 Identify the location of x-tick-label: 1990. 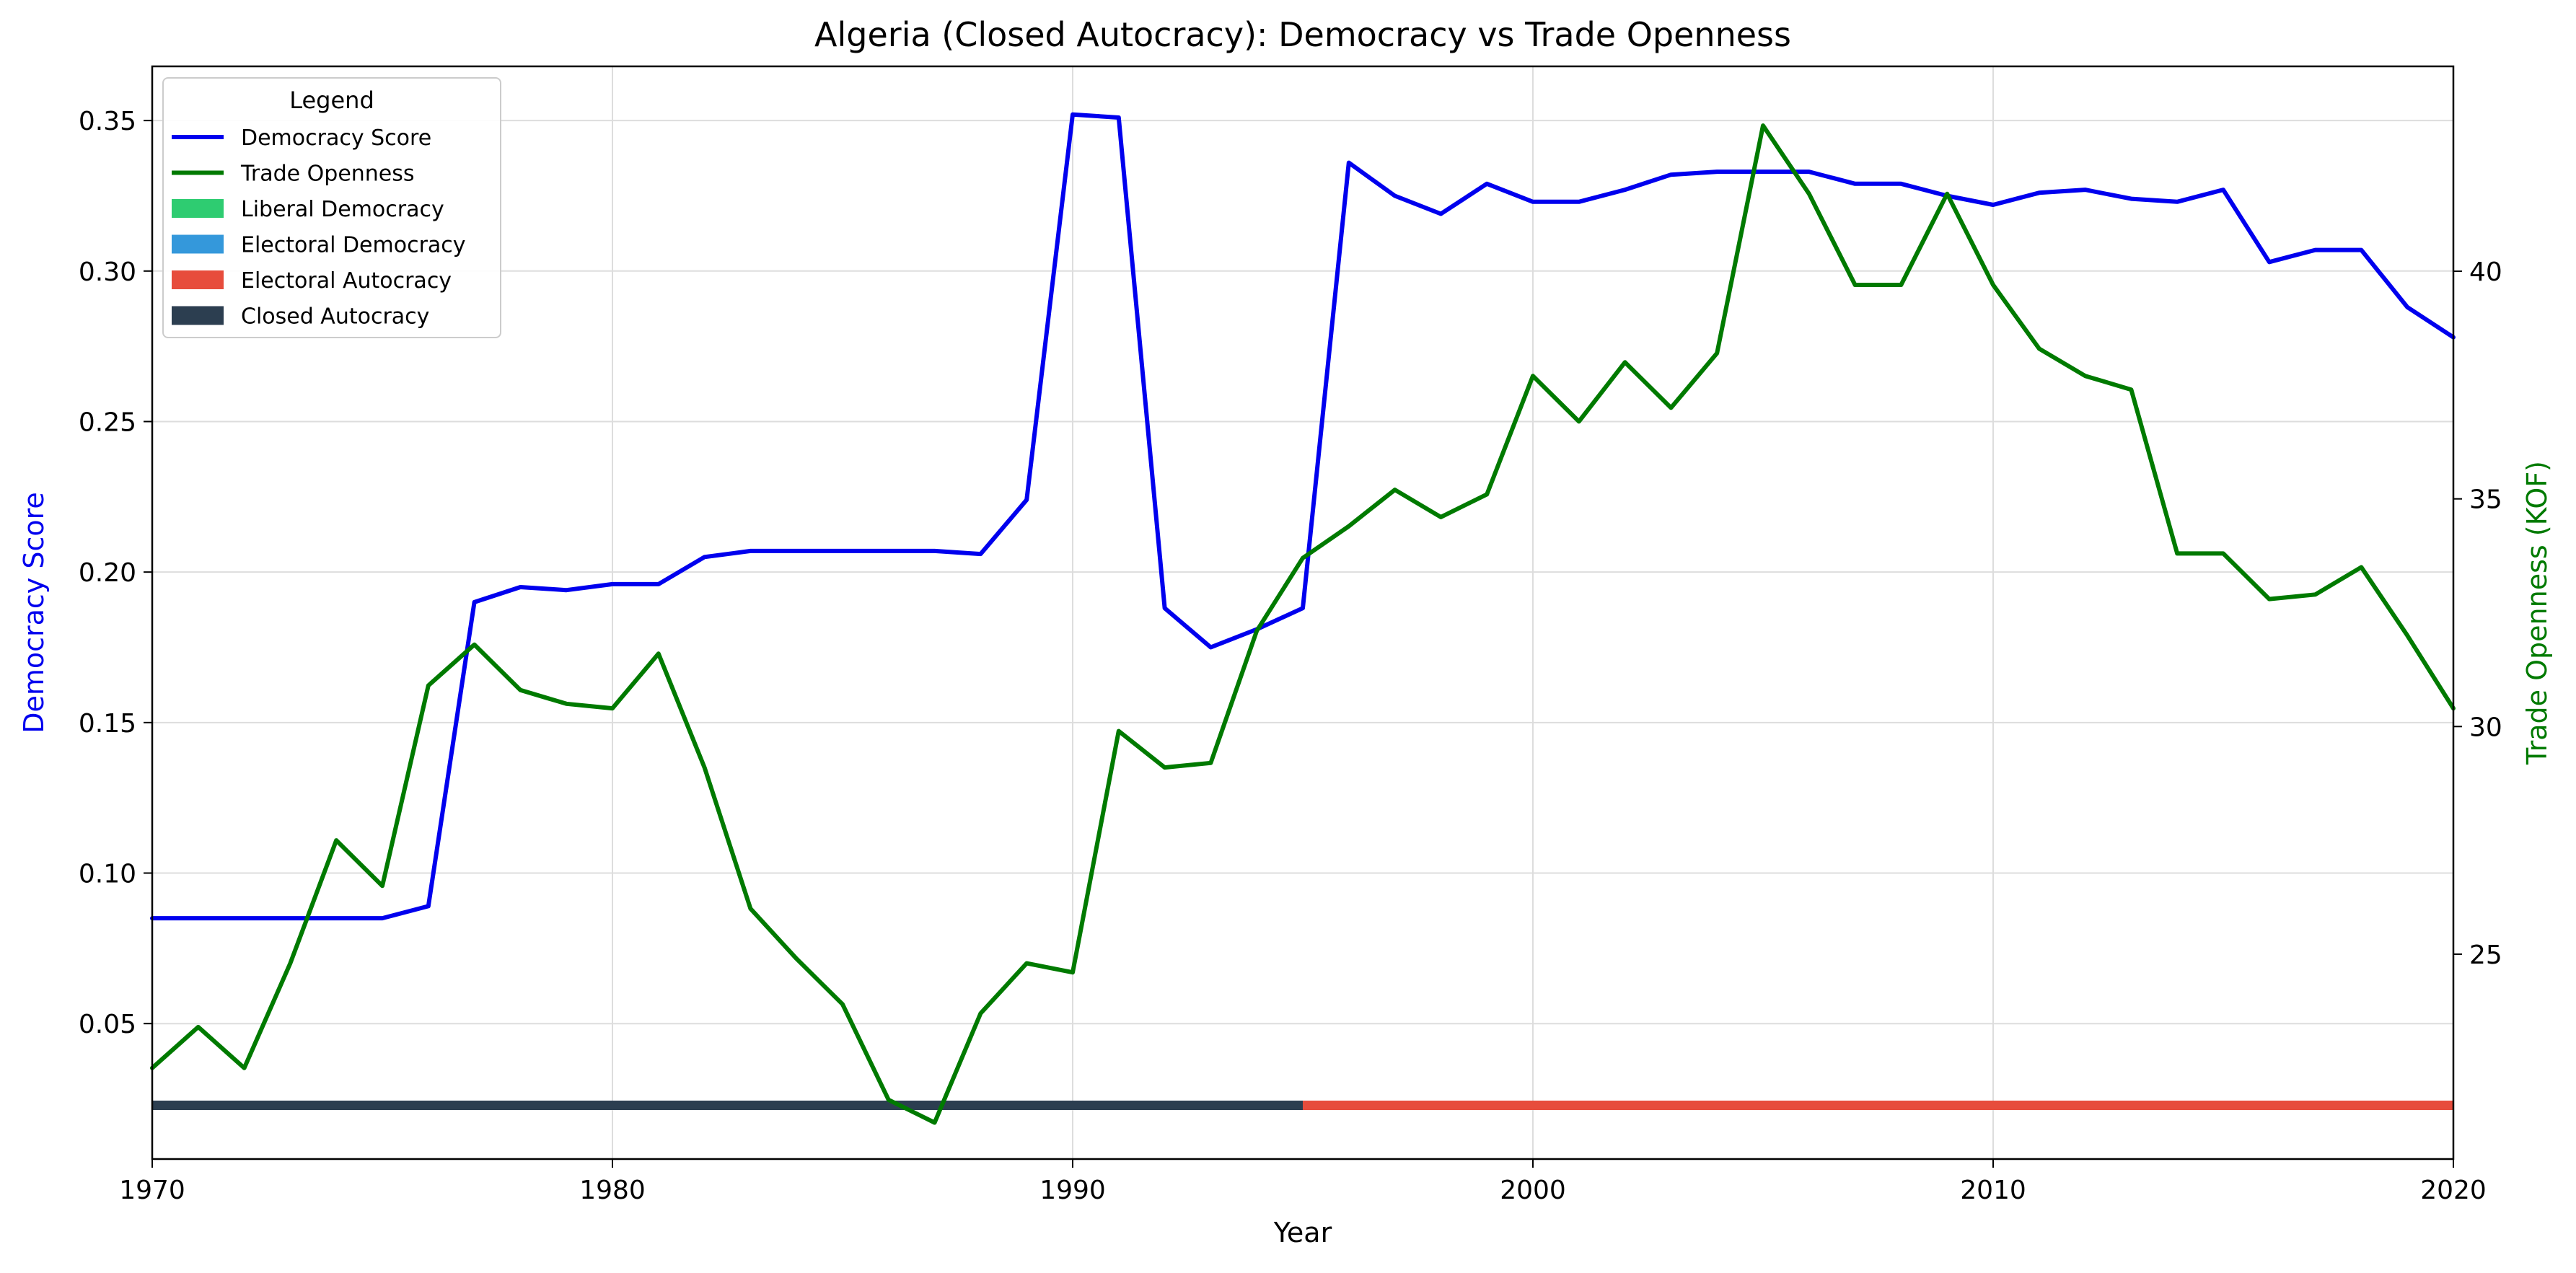
(1072, 1190).